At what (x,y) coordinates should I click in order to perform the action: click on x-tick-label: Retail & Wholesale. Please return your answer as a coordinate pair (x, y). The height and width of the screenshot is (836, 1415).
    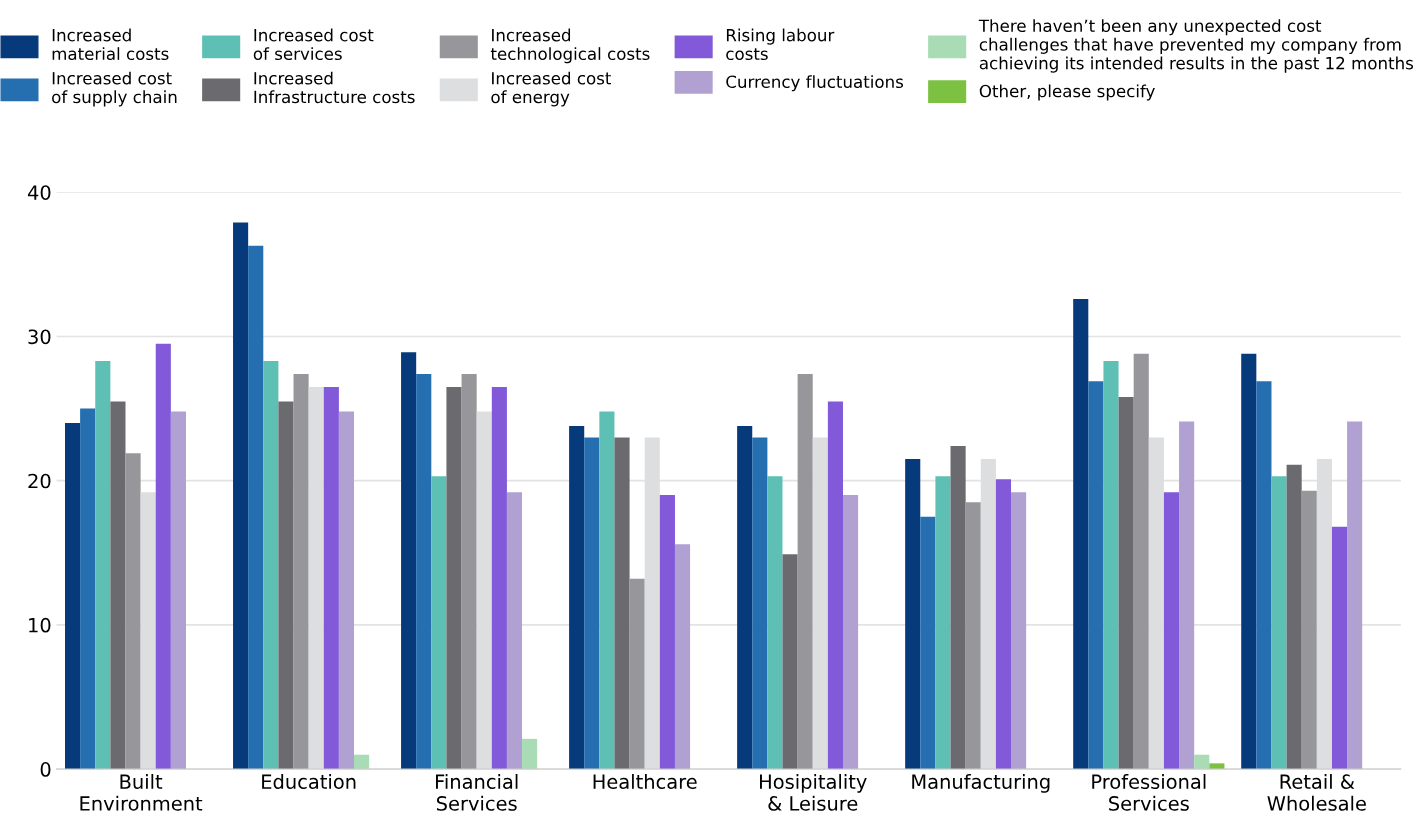
    Looking at the image, I should click on (1316, 792).